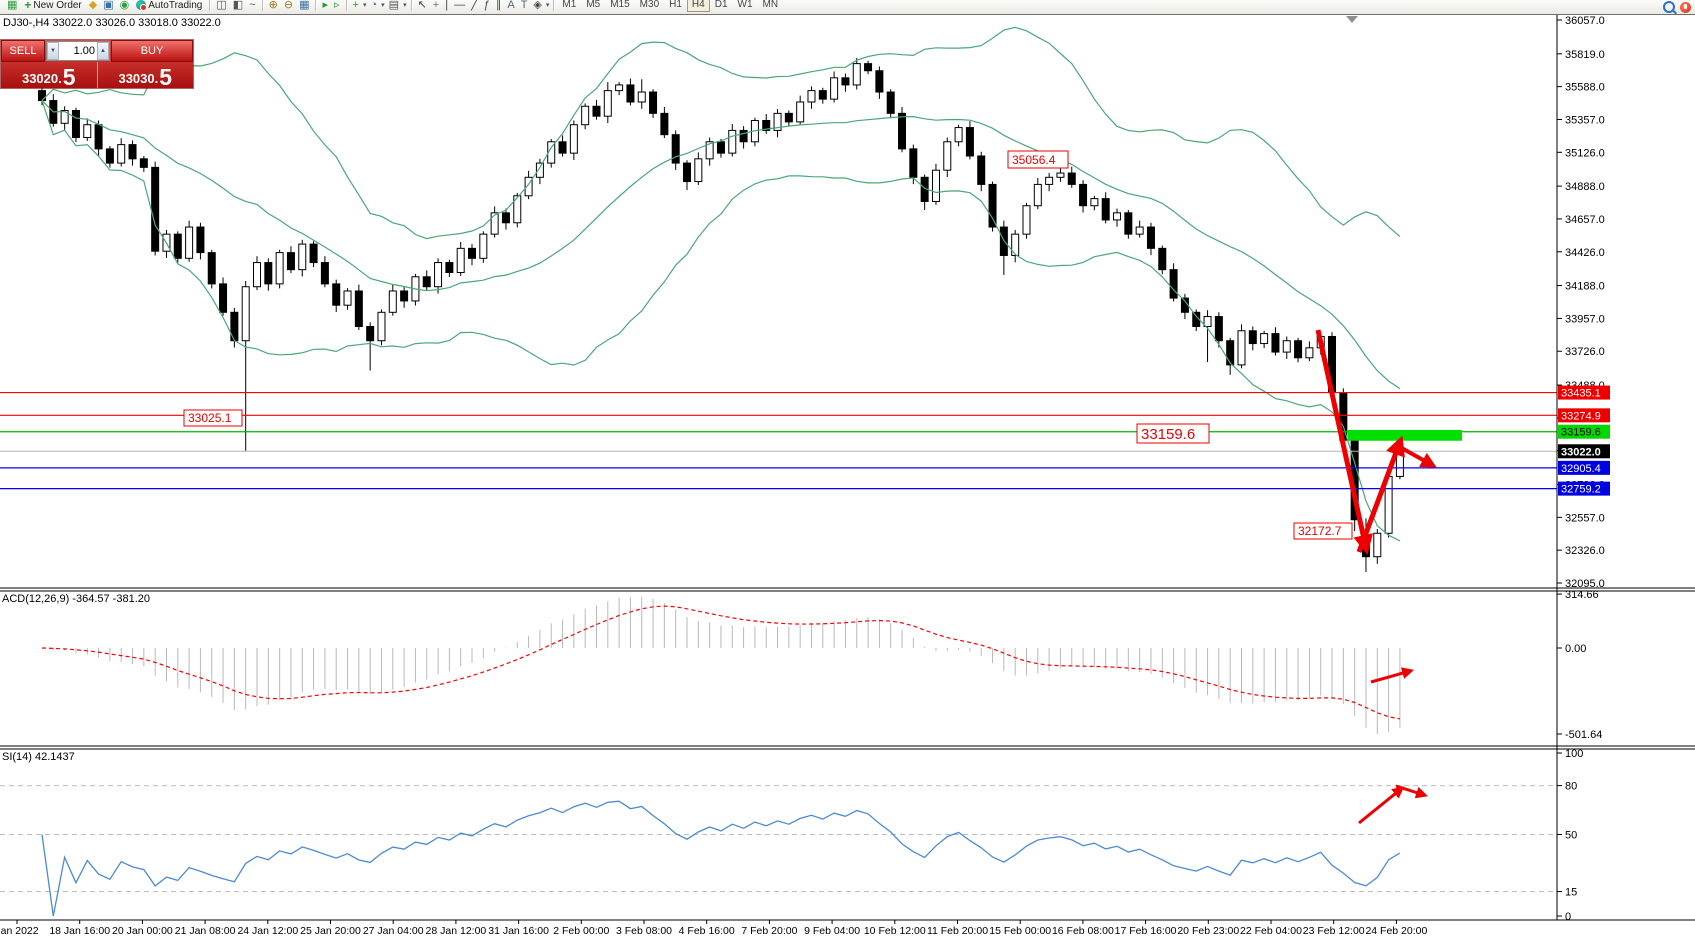  What do you see at coordinates (1405, 435) in the screenshot?
I see `green-zone-rectangle` at bounding box center [1405, 435].